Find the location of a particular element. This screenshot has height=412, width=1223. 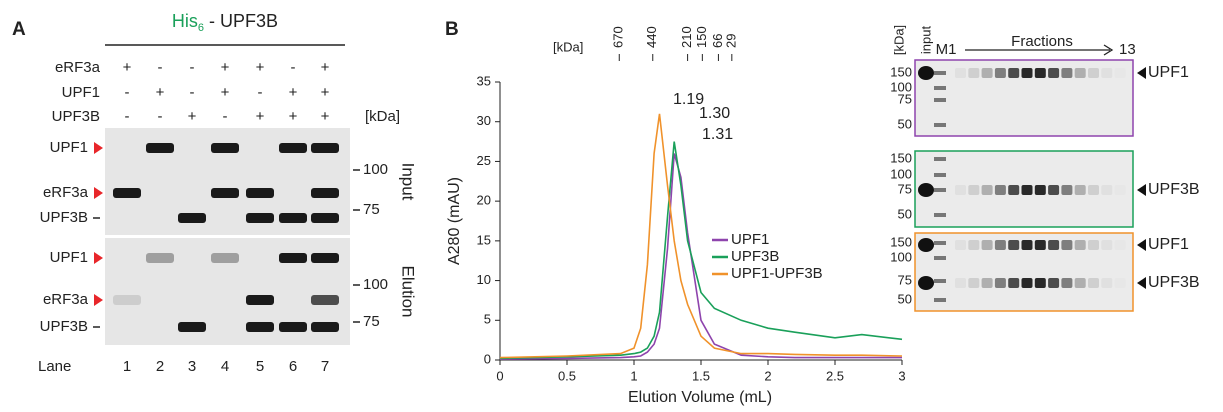

marker-label: 100 is located at coordinates (375, 284).